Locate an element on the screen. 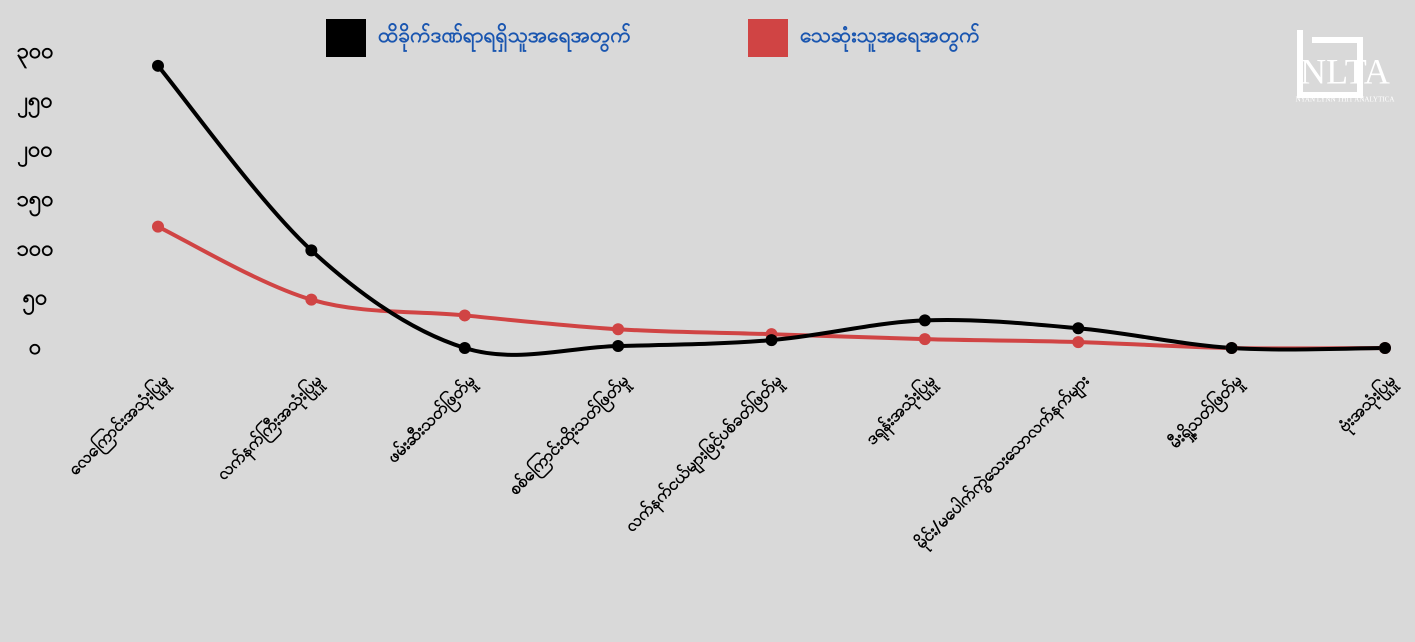 This screenshot has width=1415, height=642. logo-text: NYAN LYNN THIT ANALYTICA is located at coordinates (1345, 100).